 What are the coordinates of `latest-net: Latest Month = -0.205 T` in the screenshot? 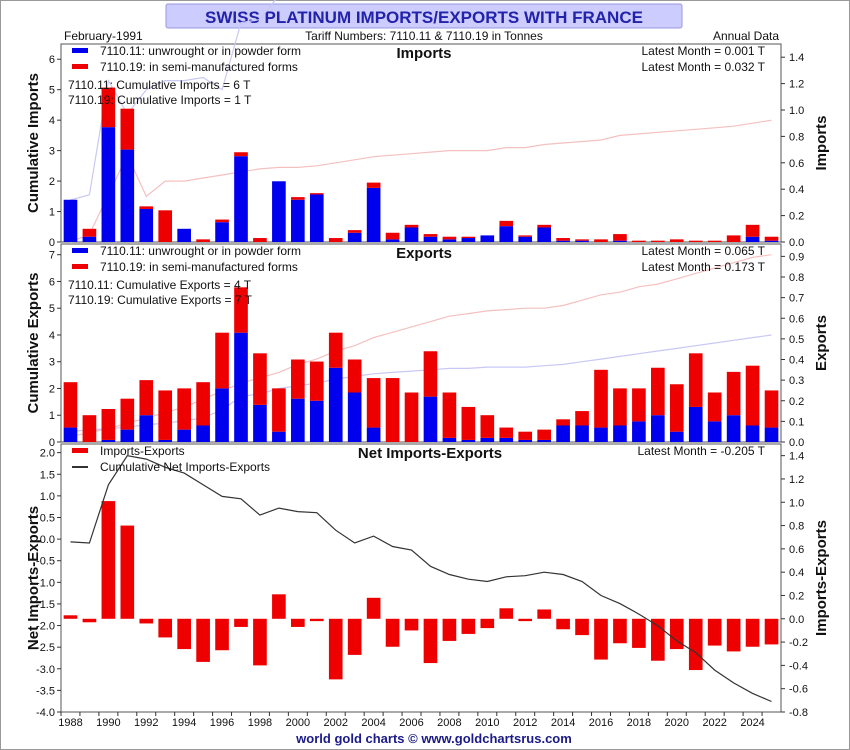 It's located at (701, 451).